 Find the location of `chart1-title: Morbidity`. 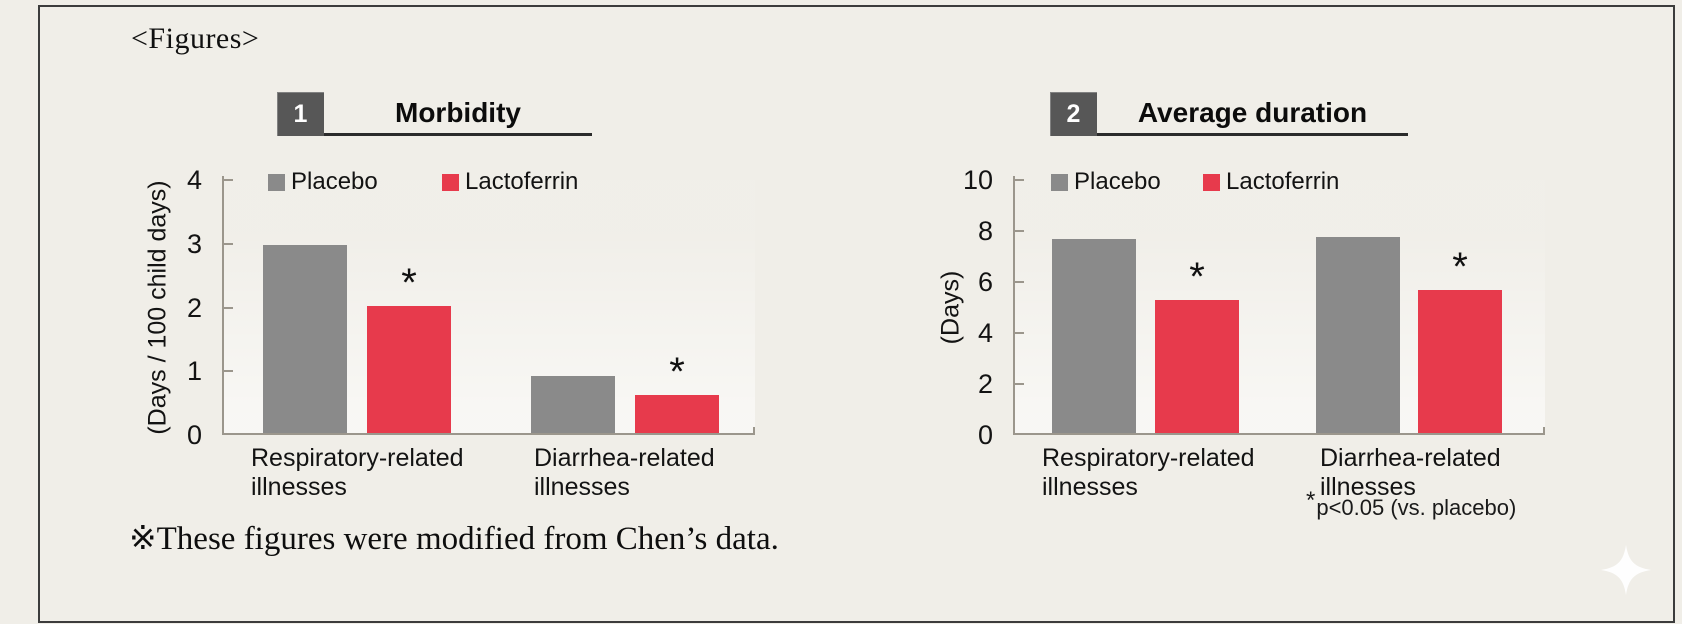

chart1-title: Morbidity is located at coordinates (458, 114).